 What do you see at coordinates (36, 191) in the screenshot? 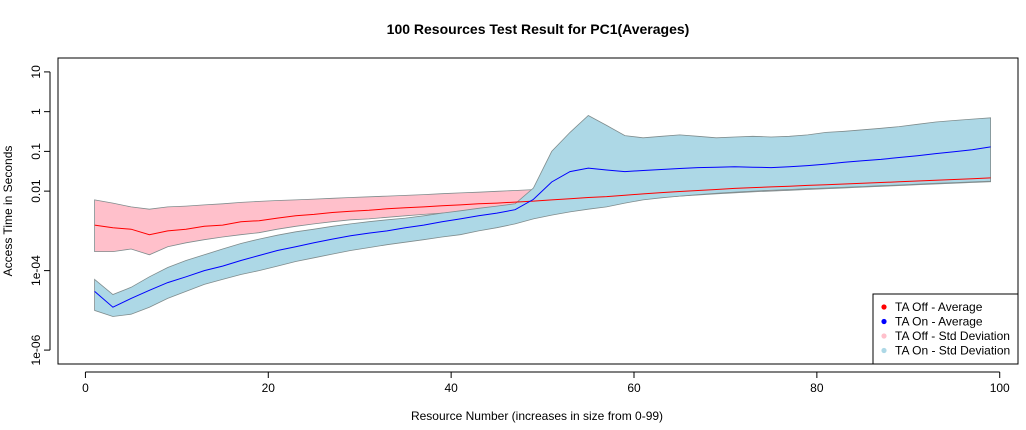
I see `y-tick-label: 0.01` at bounding box center [36, 191].